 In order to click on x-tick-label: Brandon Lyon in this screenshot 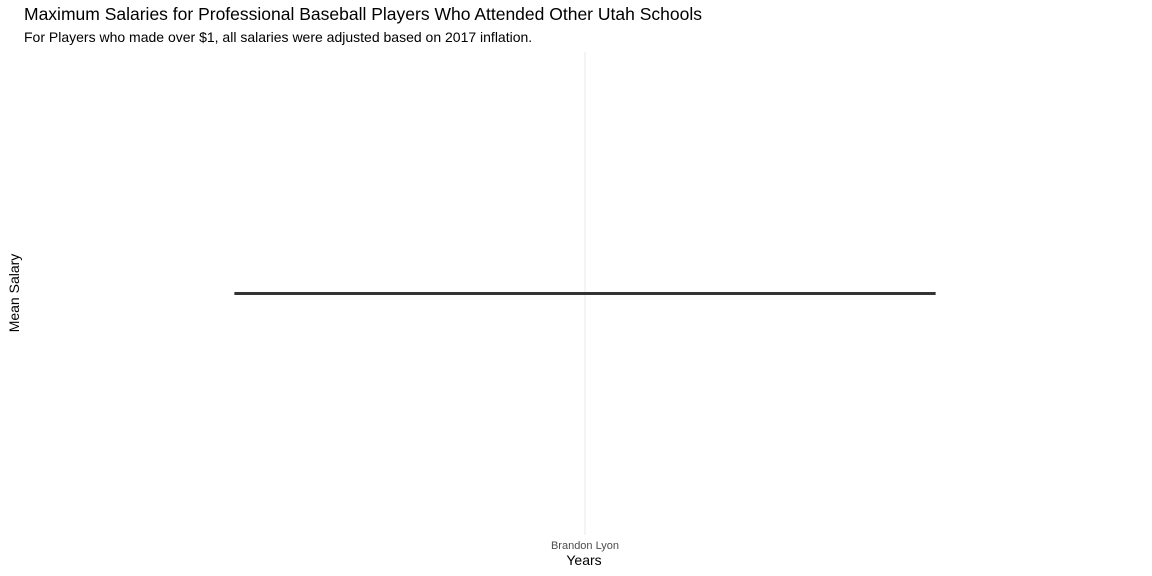, I will do `click(585, 546)`.